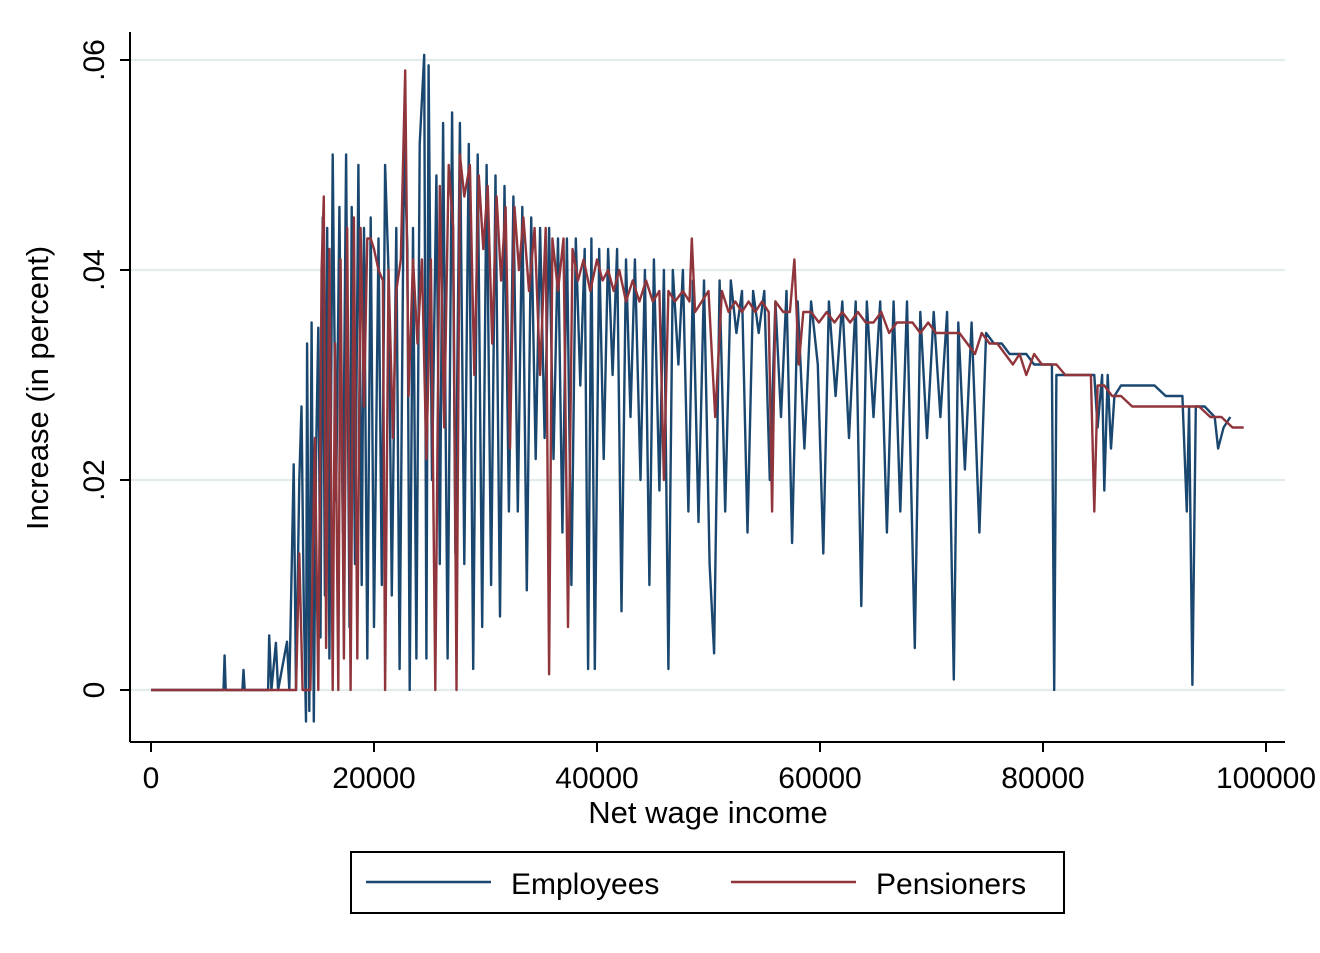  What do you see at coordinates (94, 270) in the screenshot?
I see `y-tick-label-2: .04` at bounding box center [94, 270].